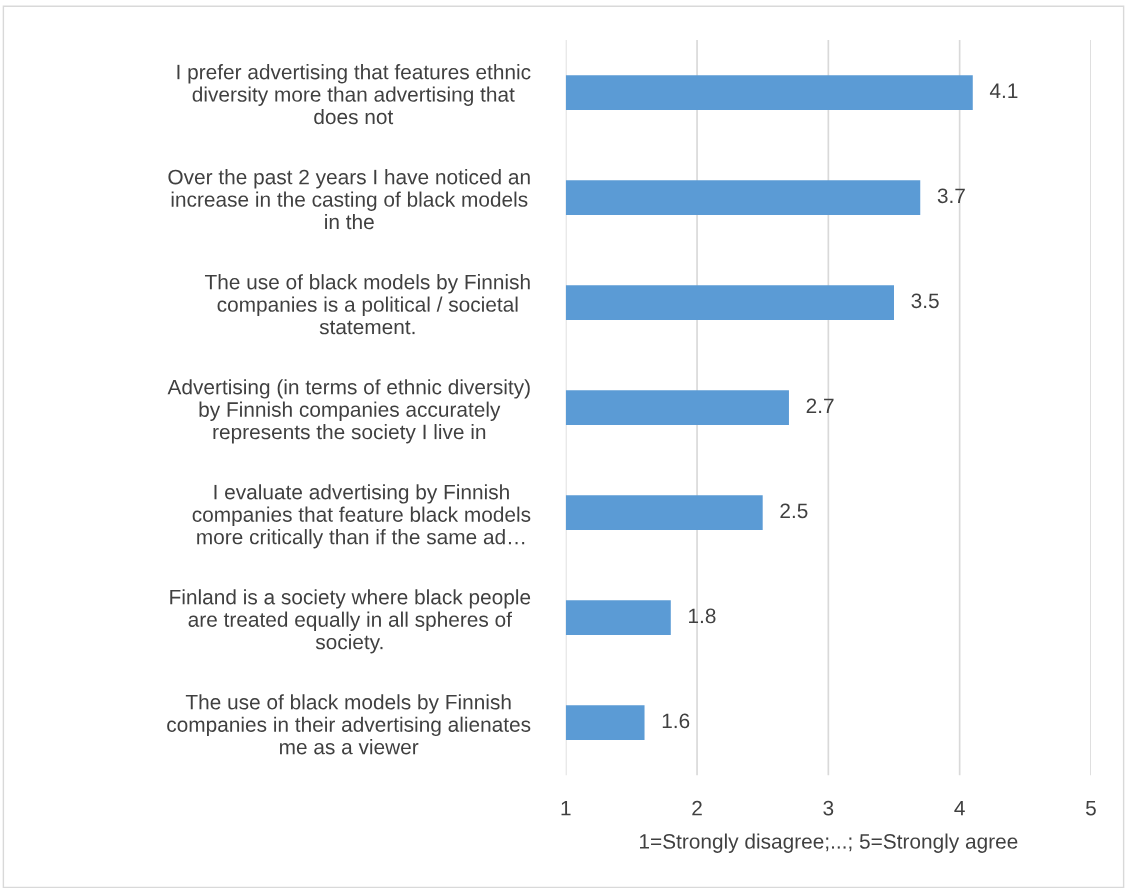  What do you see at coordinates (820, 406) in the screenshot?
I see `data-label: 2.7` at bounding box center [820, 406].